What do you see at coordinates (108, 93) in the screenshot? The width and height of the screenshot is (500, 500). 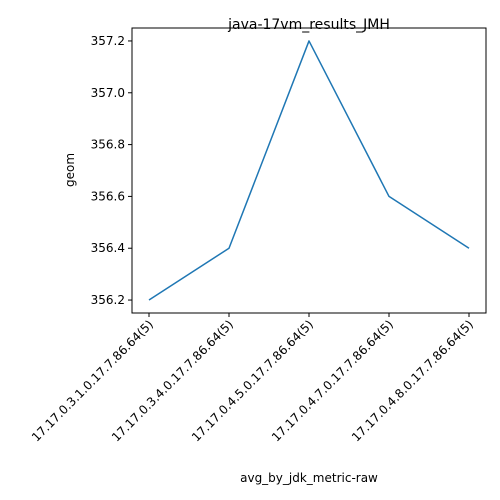 I see `y-tick-label: 357.0` at bounding box center [108, 93].